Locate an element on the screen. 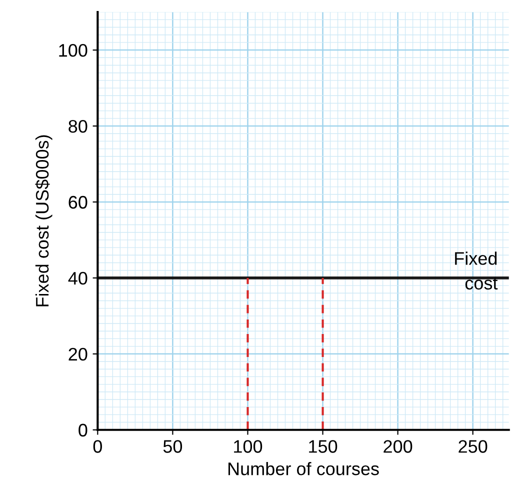 The image size is (514, 483). y-axis-title: Fixed cost (US$000s) is located at coordinates (43, 220).